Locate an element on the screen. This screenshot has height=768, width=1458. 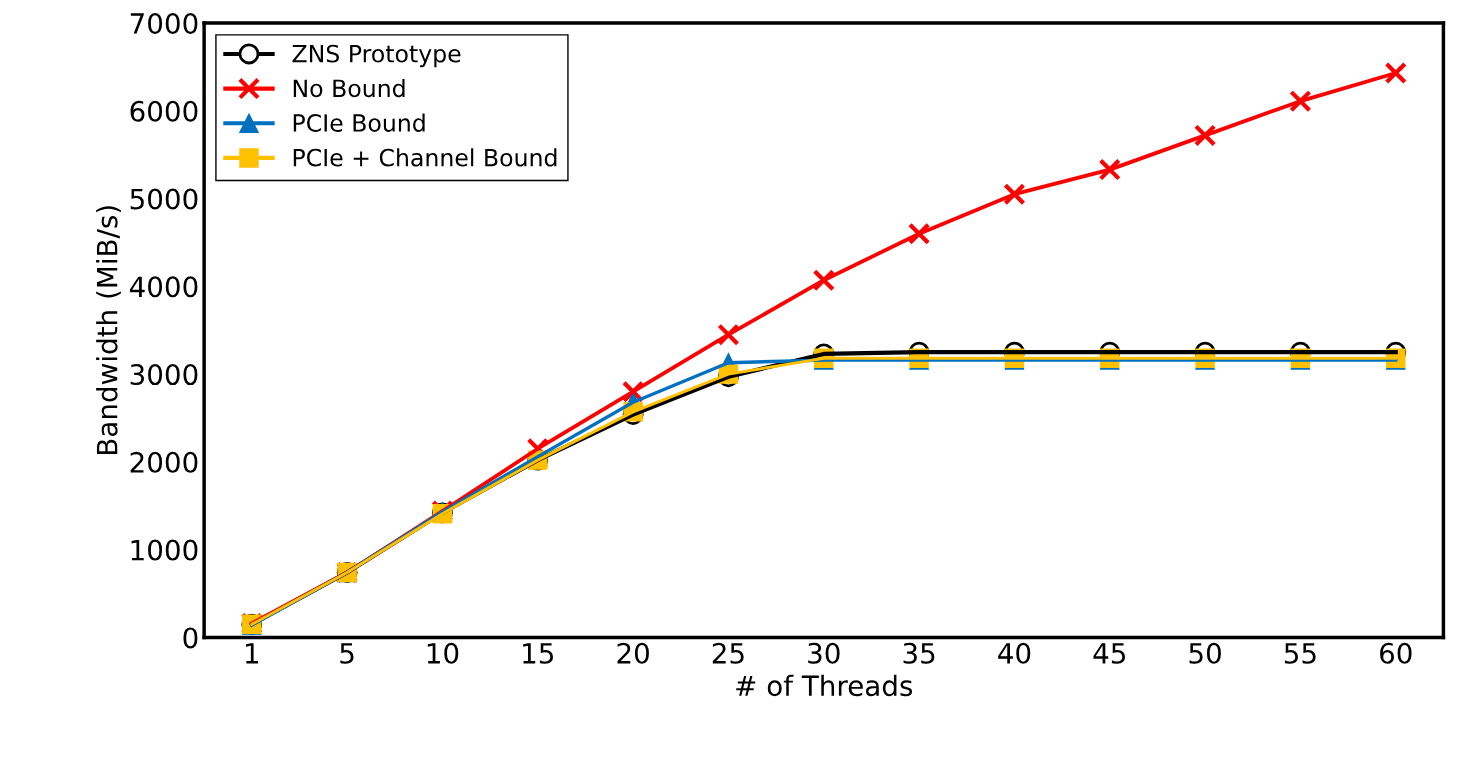
x-tick-label: 45 is located at coordinates (1109, 653).